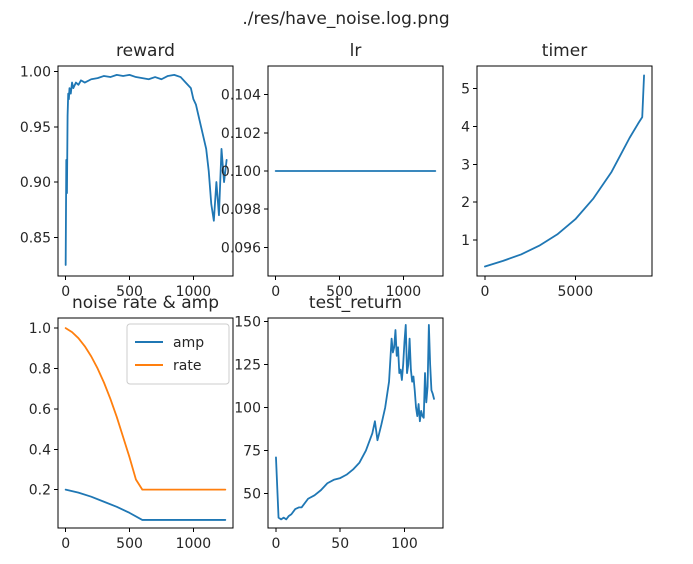  I want to click on noise-ytick-label: 0.6, so click(40, 410).